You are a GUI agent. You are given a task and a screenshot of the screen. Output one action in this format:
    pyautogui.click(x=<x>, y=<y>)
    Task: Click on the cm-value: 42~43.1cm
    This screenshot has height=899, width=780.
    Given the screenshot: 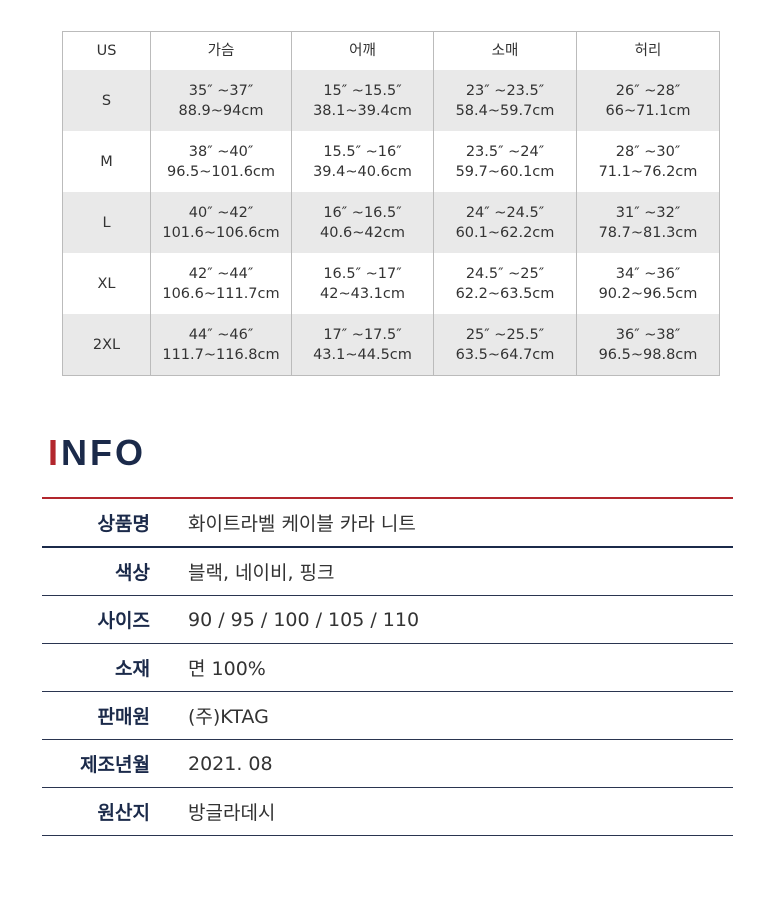 What is the action you would take?
    pyautogui.click(x=362, y=293)
    